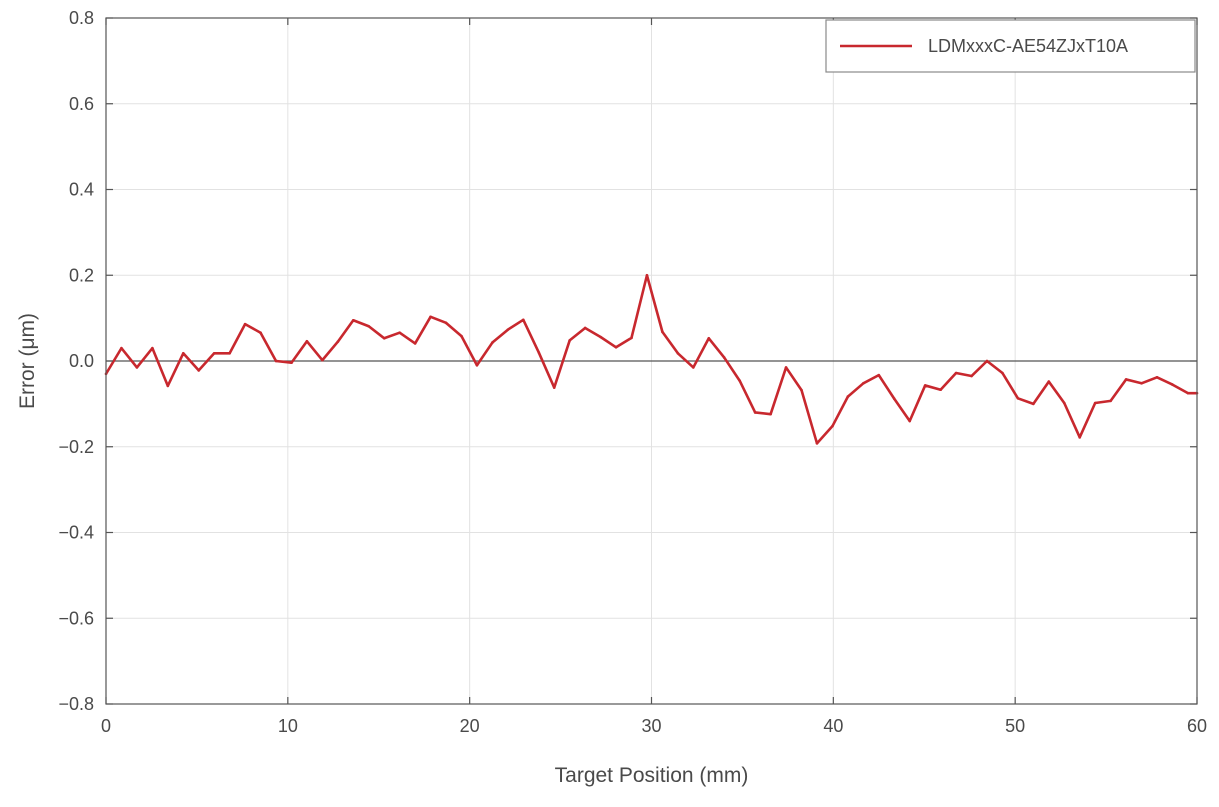  What do you see at coordinates (1028, 46) in the screenshot?
I see `legend-label: LDMxxxC-AE54ZJxT10A` at bounding box center [1028, 46].